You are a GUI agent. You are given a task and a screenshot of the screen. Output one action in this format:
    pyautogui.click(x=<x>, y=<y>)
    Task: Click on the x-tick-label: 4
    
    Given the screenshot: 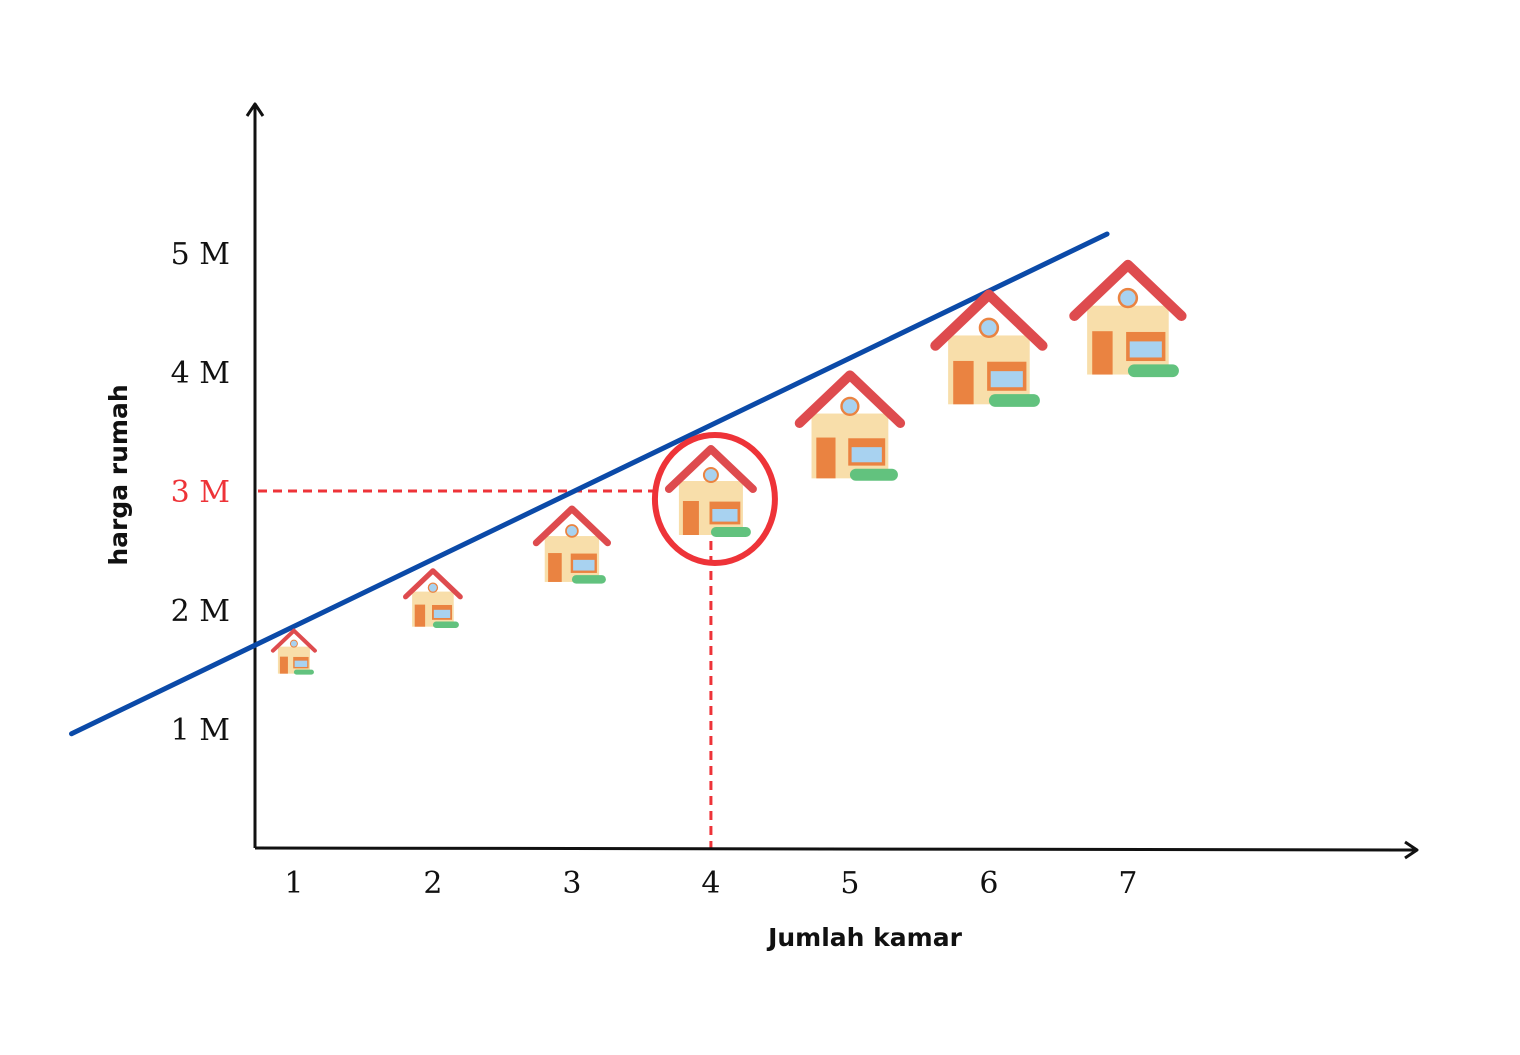 What is the action you would take?
    pyautogui.click(x=710, y=883)
    